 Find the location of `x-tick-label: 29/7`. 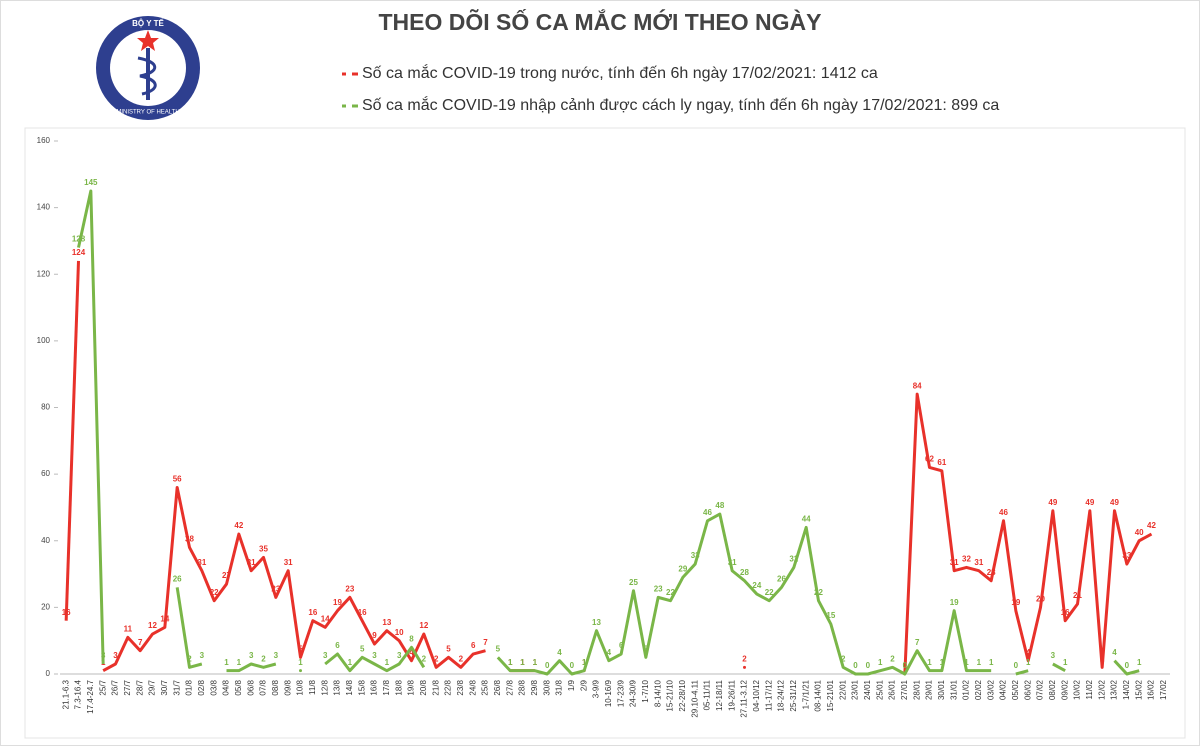

x-tick-label: 29/7 is located at coordinates (152, 687).